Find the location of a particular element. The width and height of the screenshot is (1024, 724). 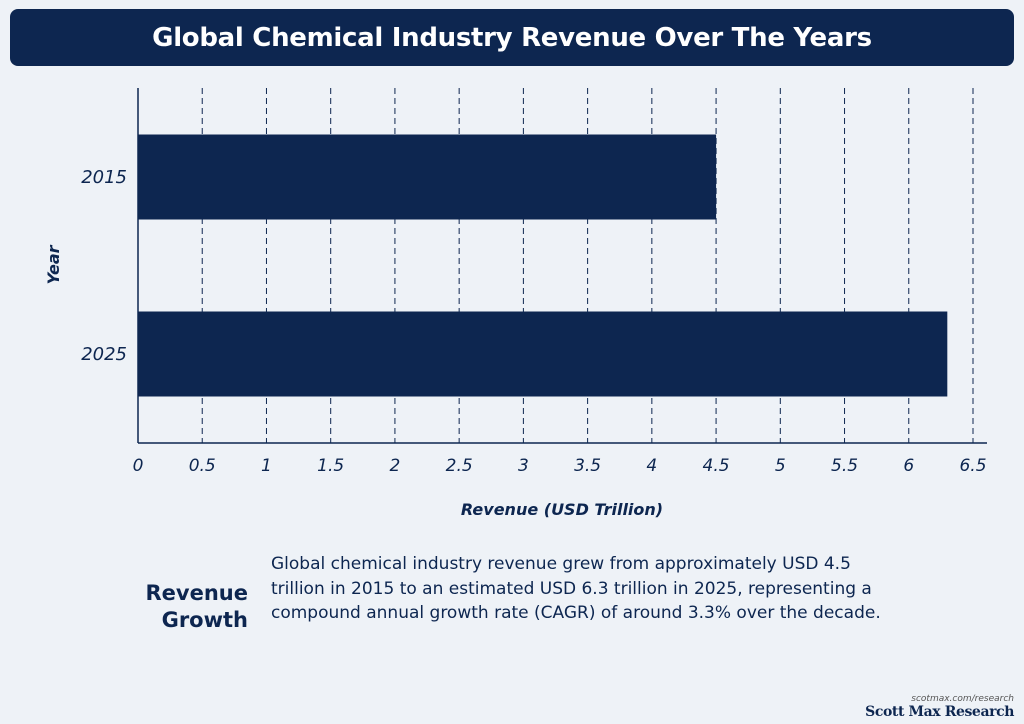

x-tick-label-0.5: 0.5 is located at coordinates (202, 466).